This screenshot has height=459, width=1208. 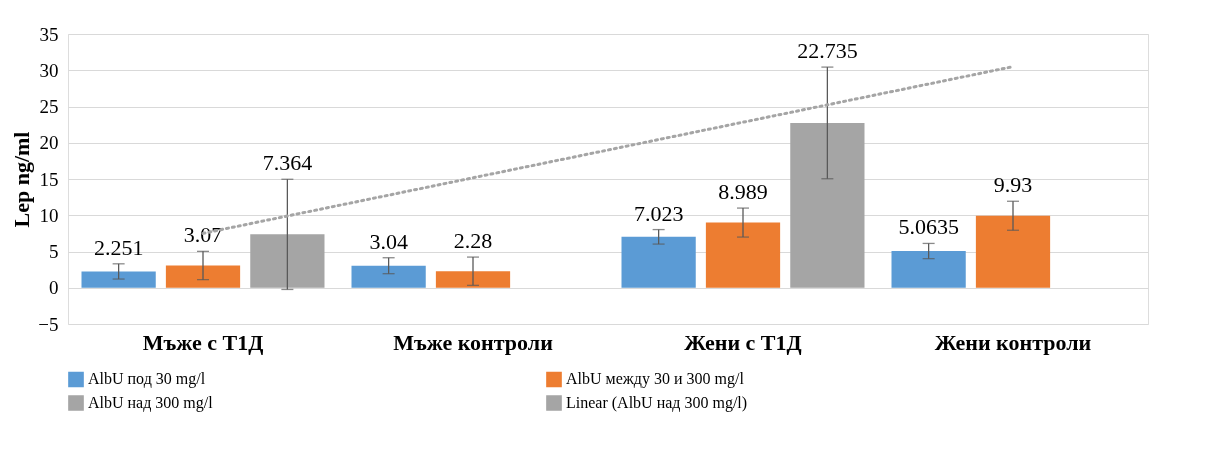 I want to click on y-axis-title: Lep ng/ml, so click(x=22, y=179).